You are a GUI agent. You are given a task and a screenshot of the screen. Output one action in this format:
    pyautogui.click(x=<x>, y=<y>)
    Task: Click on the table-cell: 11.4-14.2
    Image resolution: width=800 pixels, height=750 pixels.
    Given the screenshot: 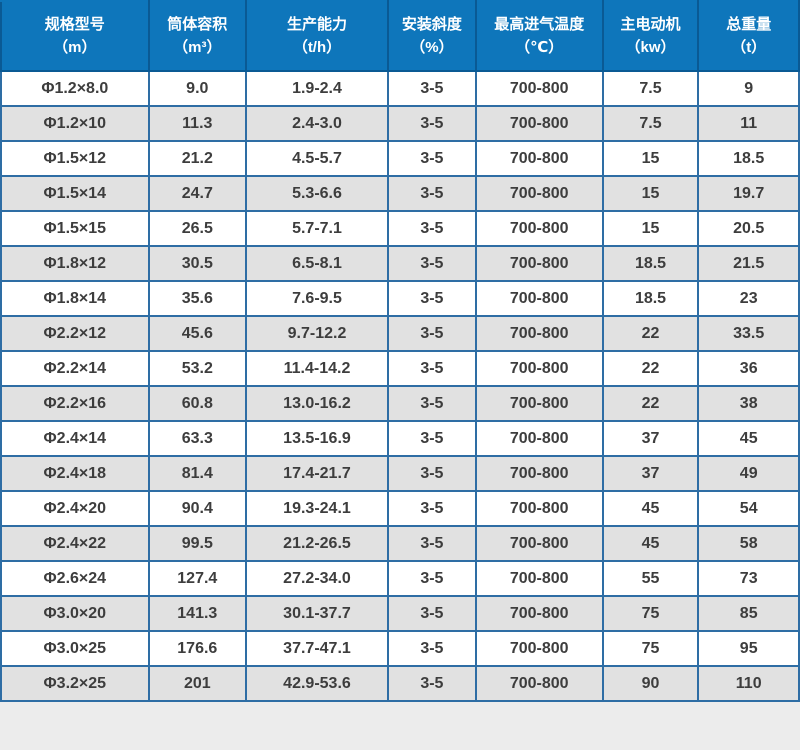 What is the action you would take?
    pyautogui.click(x=317, y=368)
    